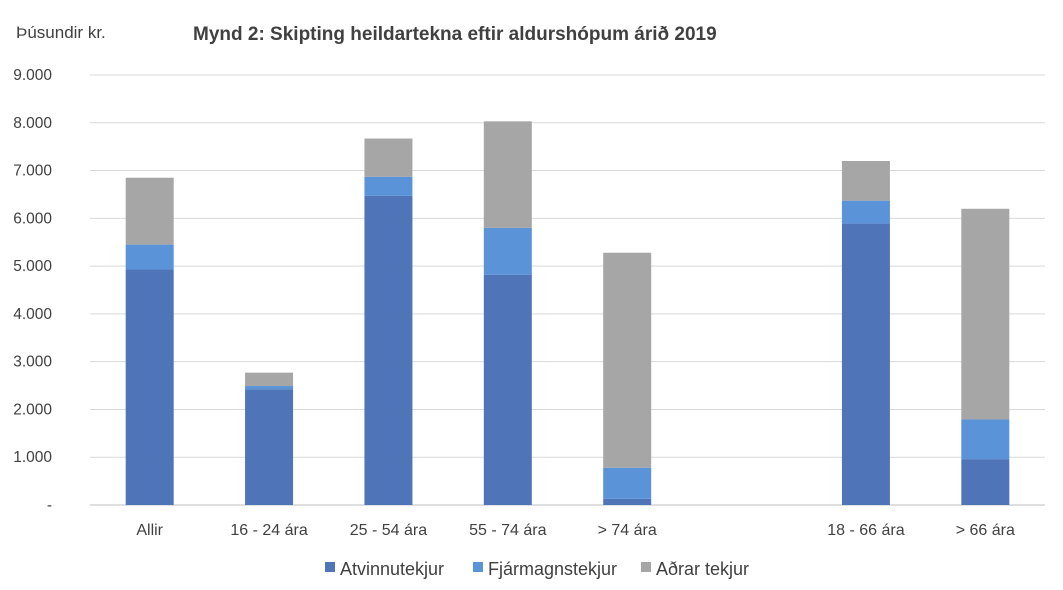 The image size is (1063, 590). What do you see at coordinates (32, 218) in the screenshot?
I see `y-tick-label: 6.000` at bounding box center [32, 218].